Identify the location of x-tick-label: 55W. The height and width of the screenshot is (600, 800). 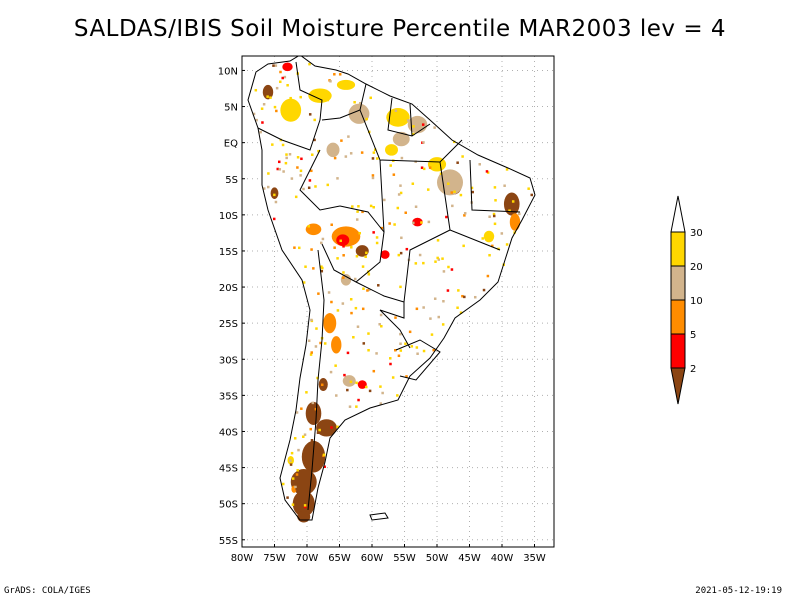
(404, 558).